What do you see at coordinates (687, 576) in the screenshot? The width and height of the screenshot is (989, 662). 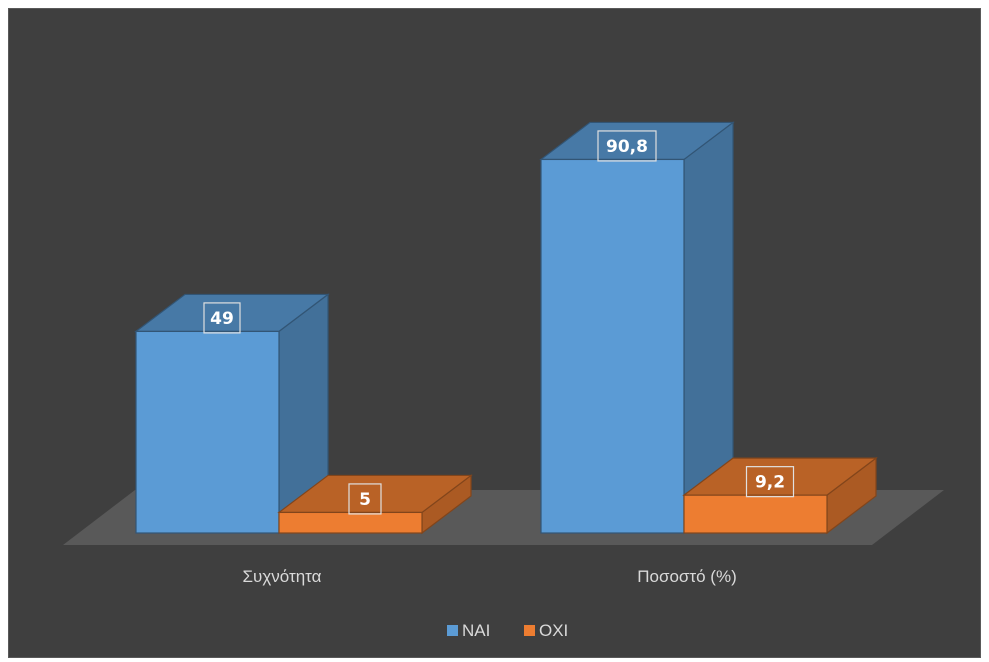 I see `category-label-percentage: Ποσοστό (%)` at bounding box center [687, 576].